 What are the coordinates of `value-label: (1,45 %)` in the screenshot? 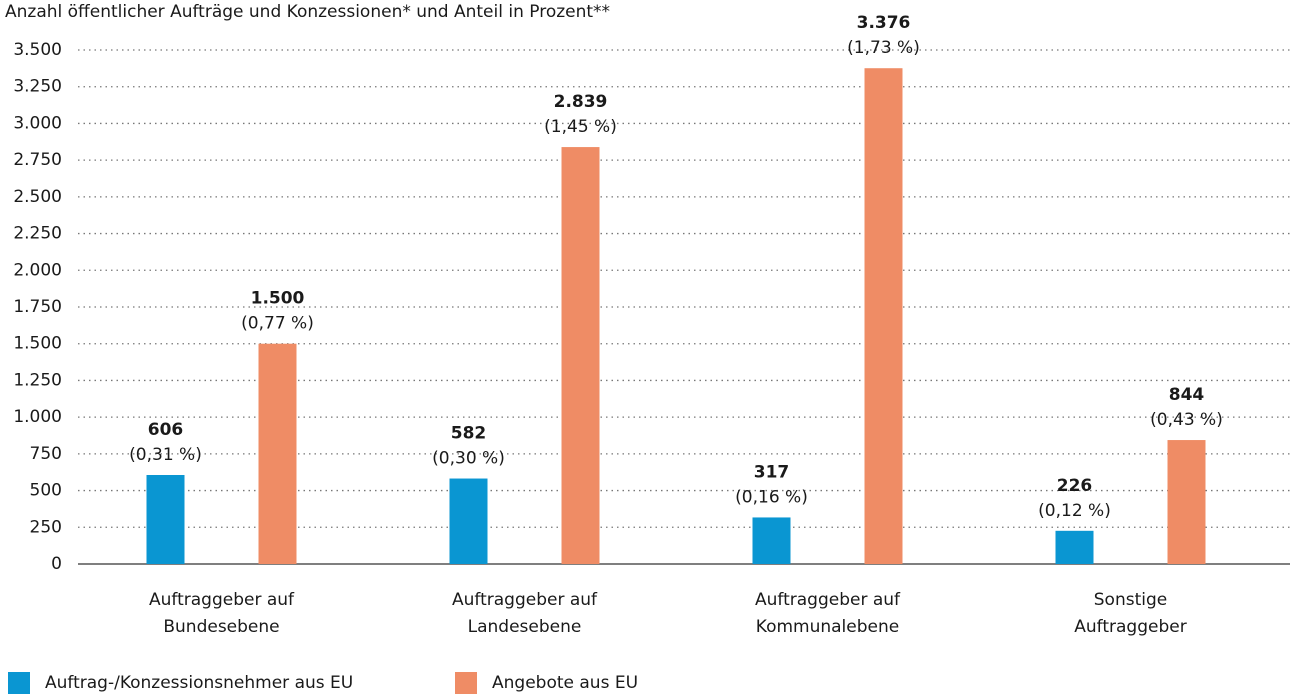 It's located at (580, 127).